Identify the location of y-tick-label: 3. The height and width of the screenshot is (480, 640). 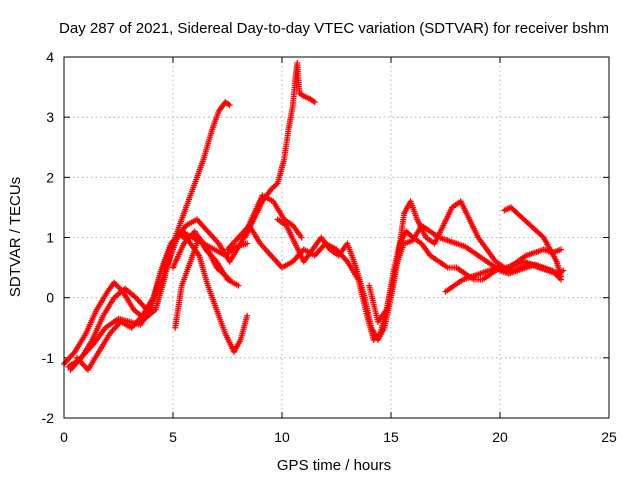
(50, 117).